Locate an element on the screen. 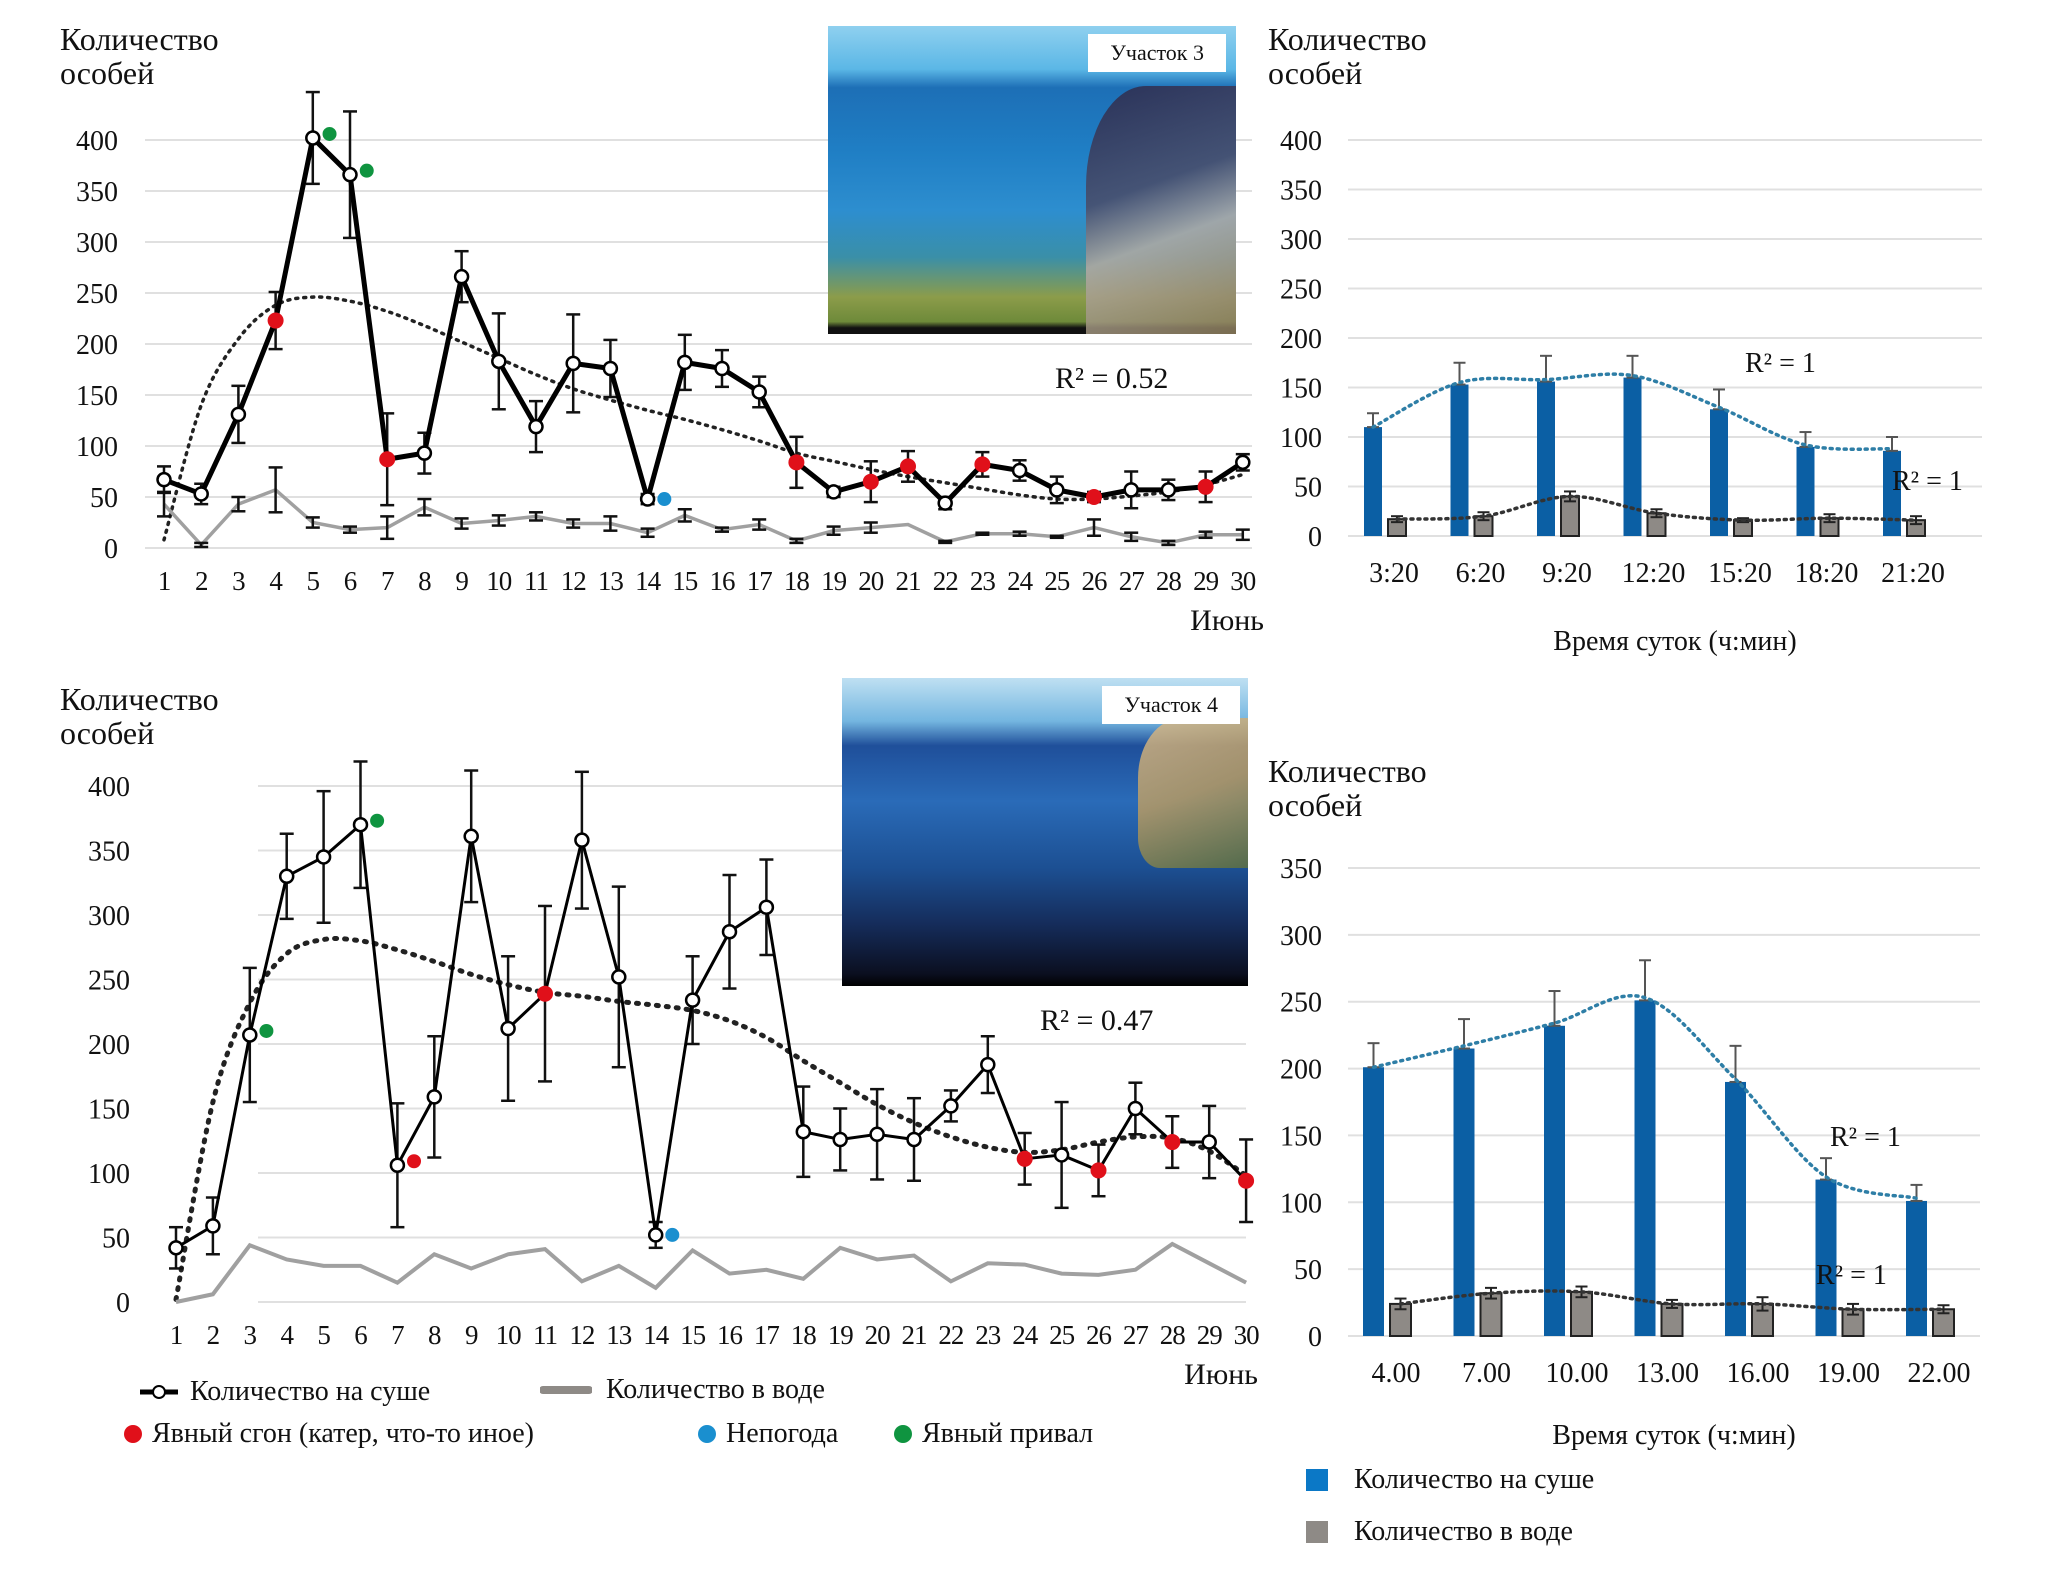 This screenshot has height=1569, width=2067. x-tick-label: 13 is located at coordinates (619, 1335).